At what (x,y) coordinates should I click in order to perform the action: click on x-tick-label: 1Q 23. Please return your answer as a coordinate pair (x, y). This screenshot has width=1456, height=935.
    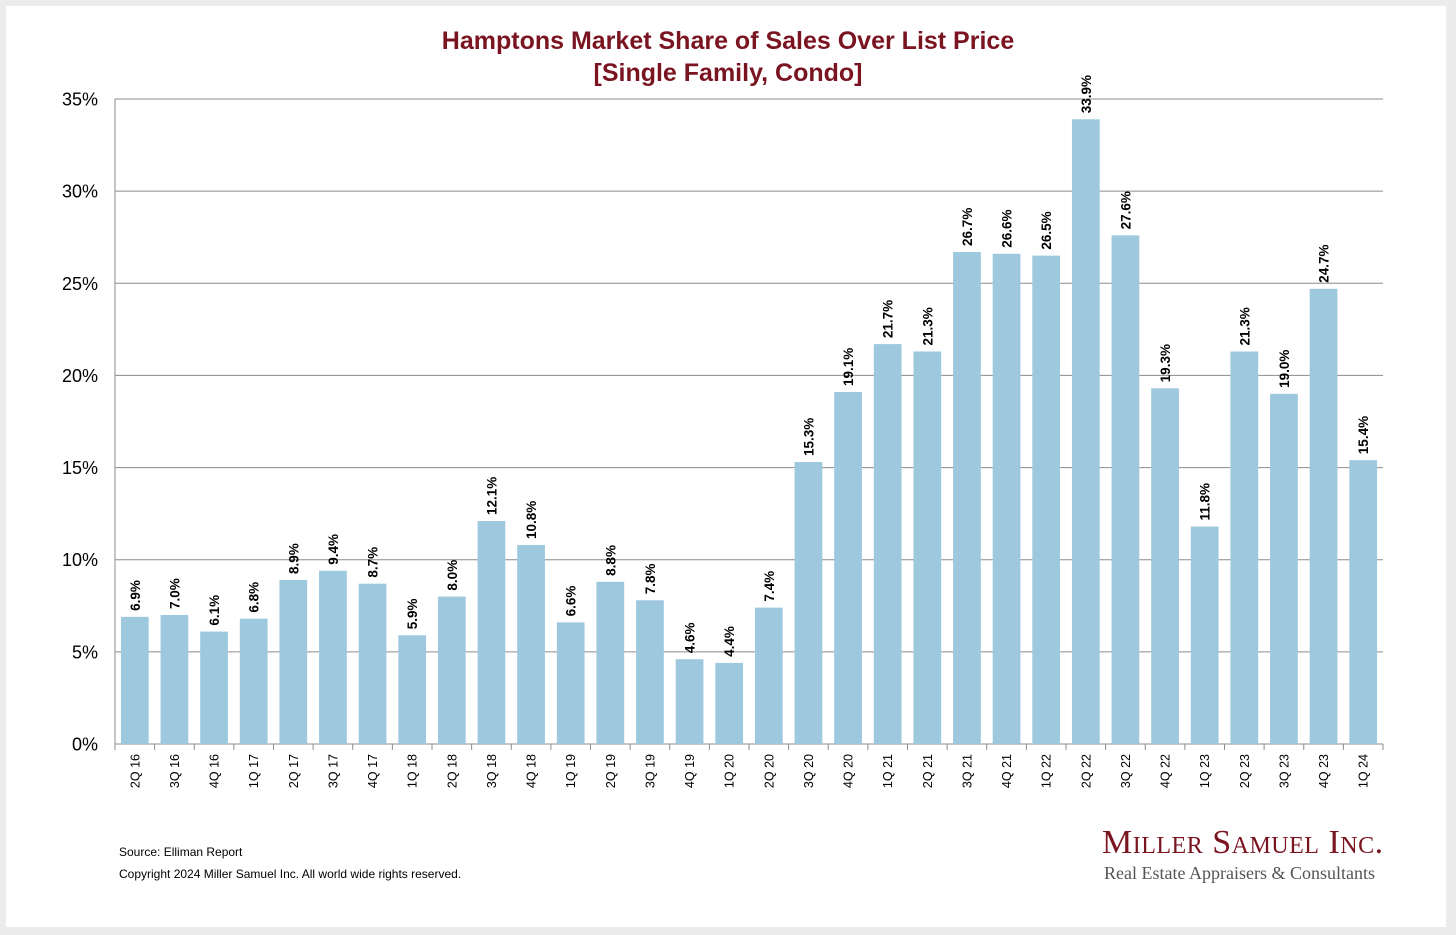
    Looking at the image, I should click on (1205, 771).